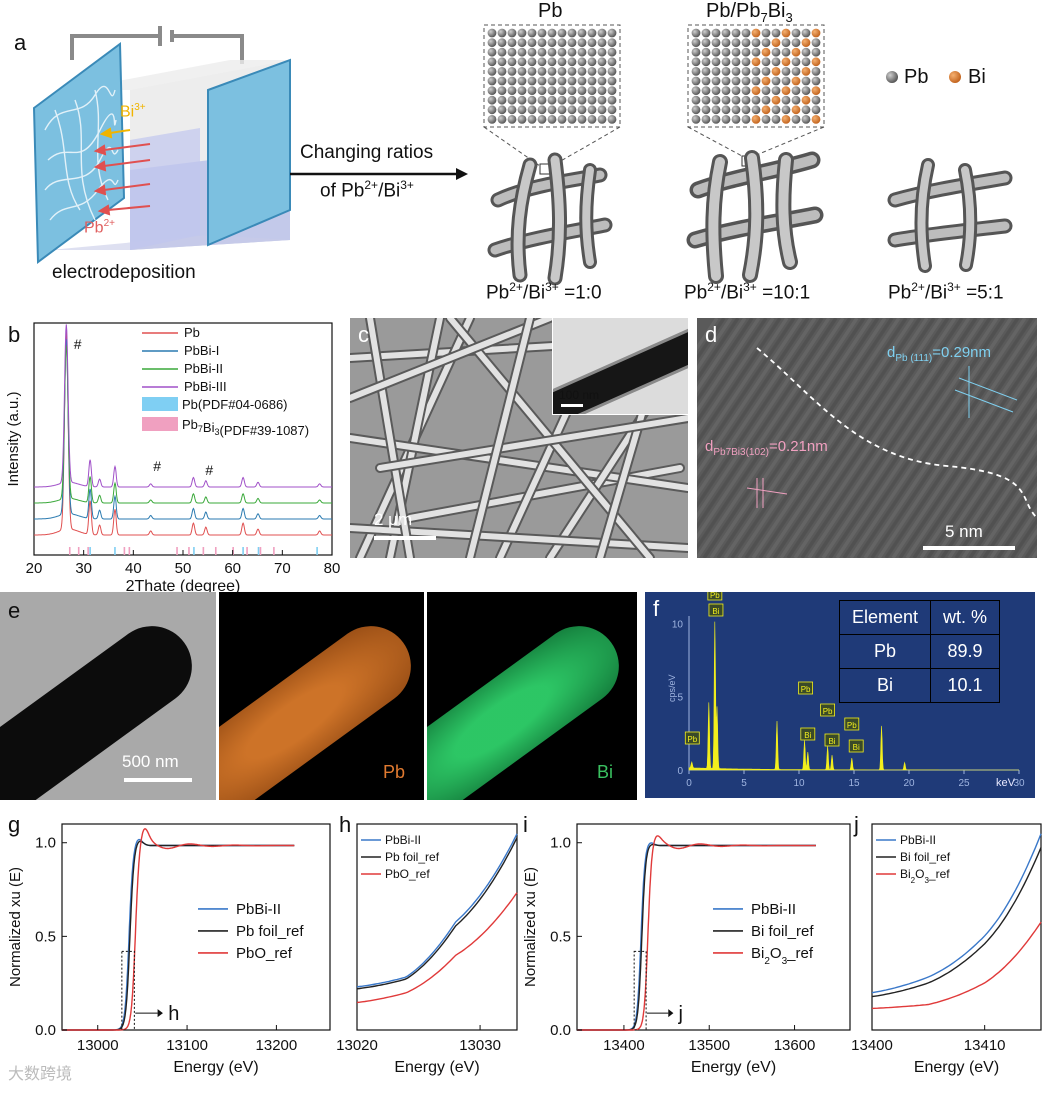  I want to click on xanes-y-tick-label: 0.5, so click(45, 936).